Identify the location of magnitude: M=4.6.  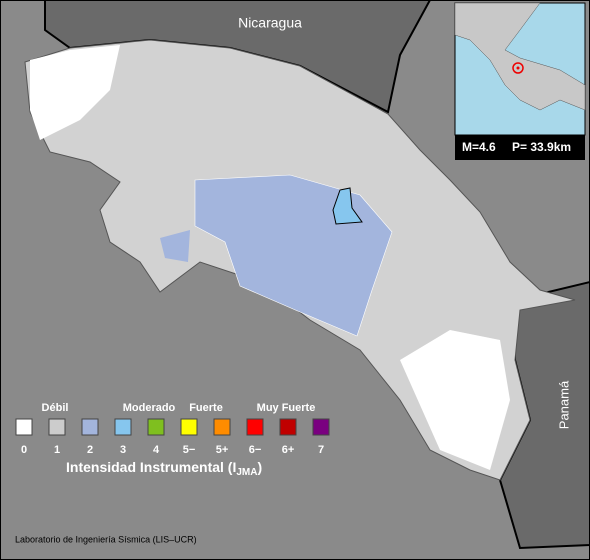
(479, 147).